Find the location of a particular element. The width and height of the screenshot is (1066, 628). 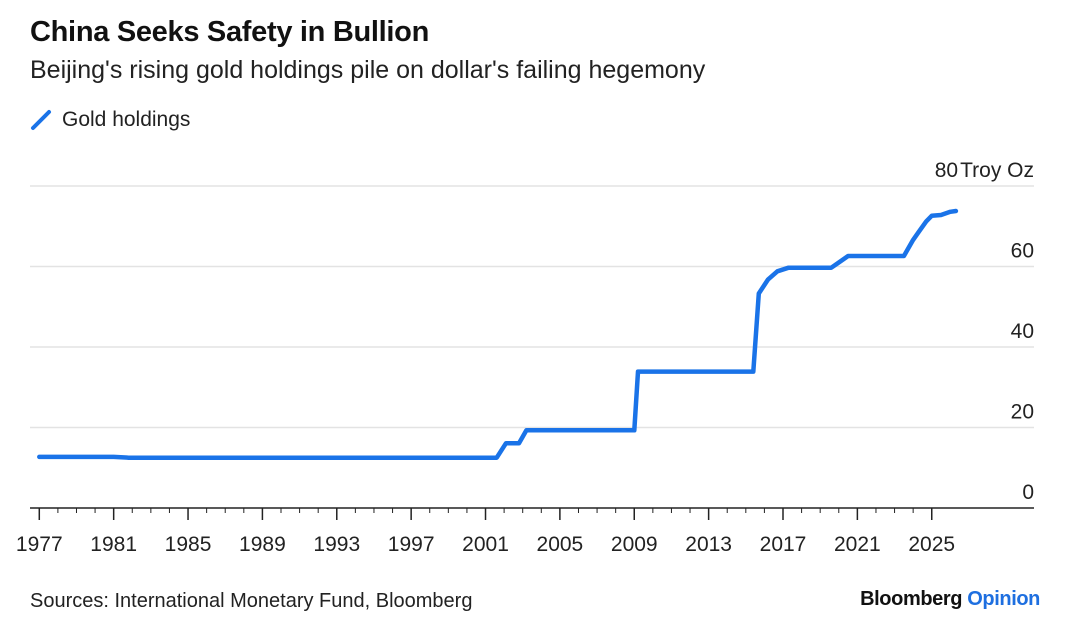

y-tick-label: 0 is located at coordinates (1028, 492).